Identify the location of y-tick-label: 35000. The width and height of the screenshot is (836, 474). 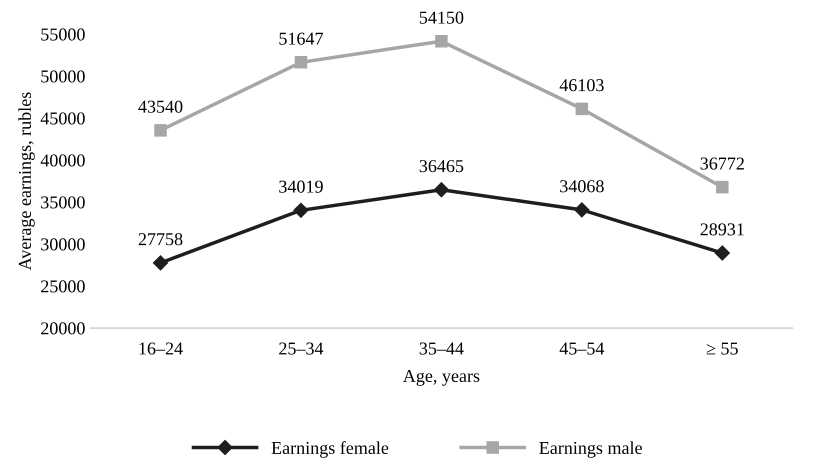
(63, 202).